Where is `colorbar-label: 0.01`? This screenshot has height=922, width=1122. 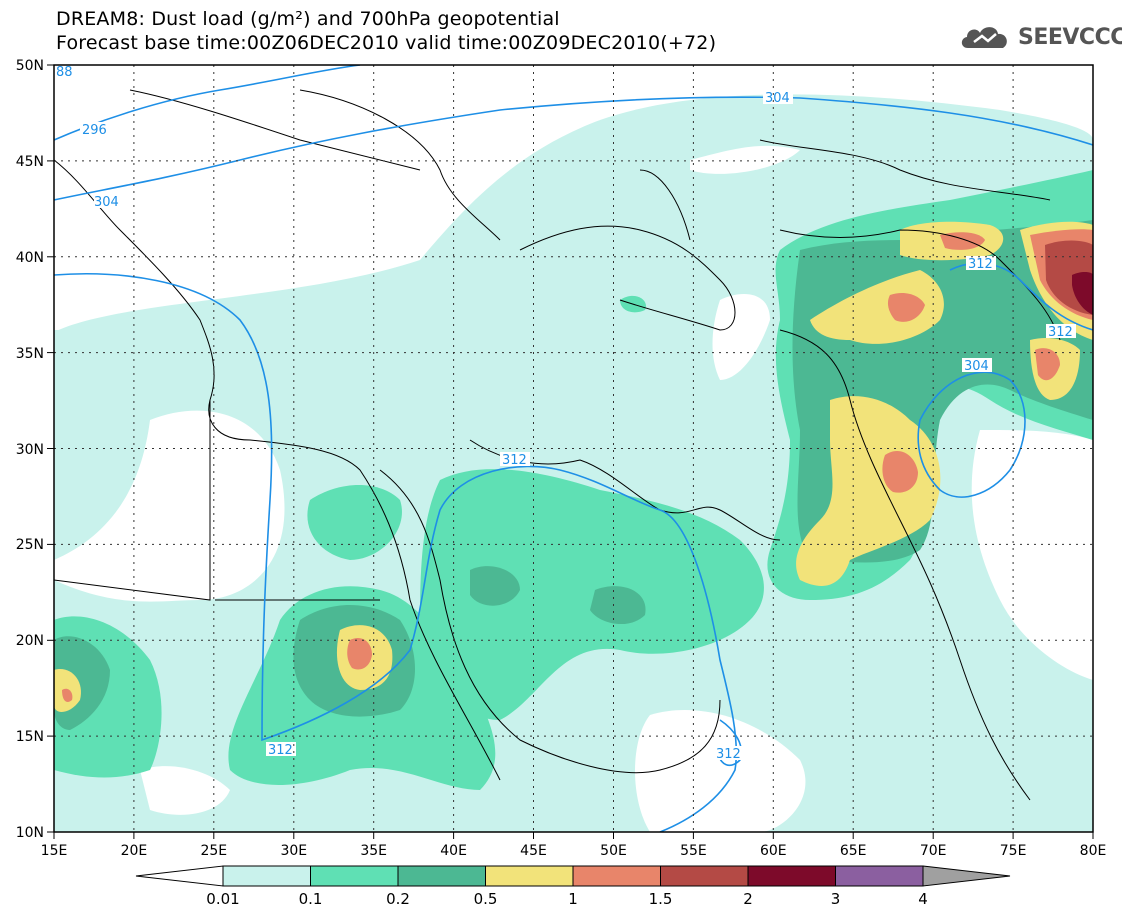 colorbar-label: 0.01 is located at coordinates (223, 899).